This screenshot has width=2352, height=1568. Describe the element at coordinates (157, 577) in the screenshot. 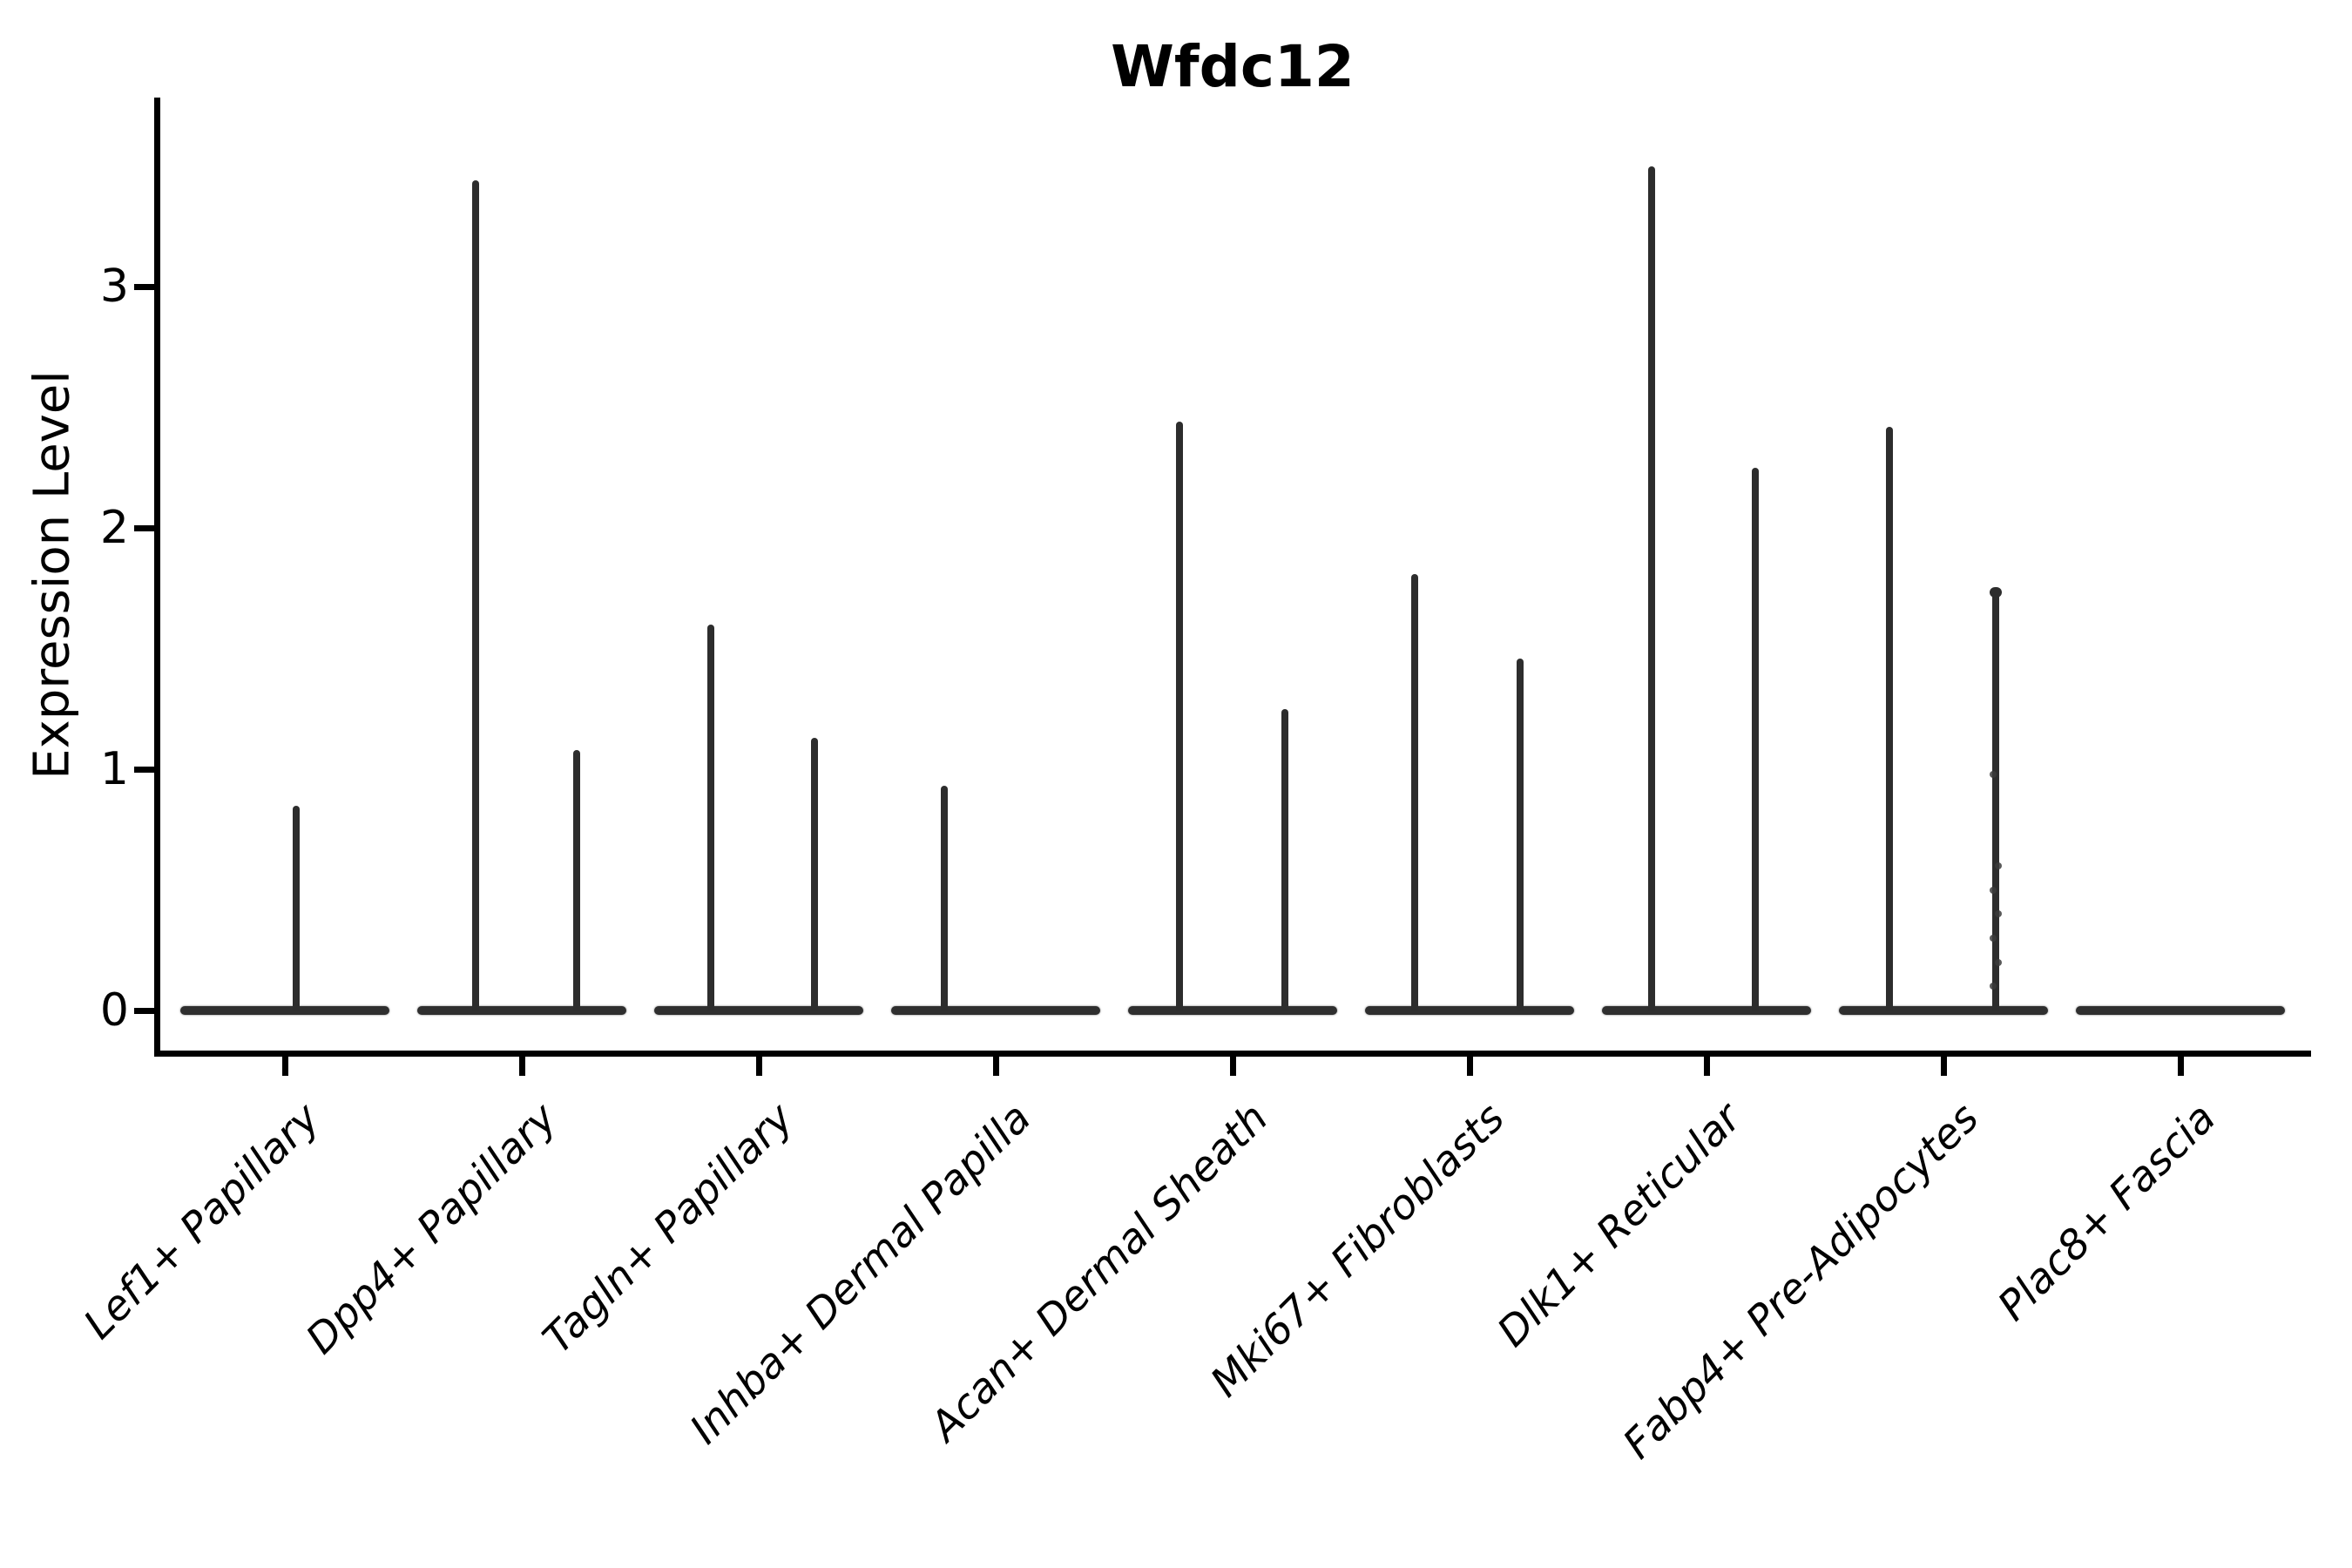

I see `y-axis-line` at that location.